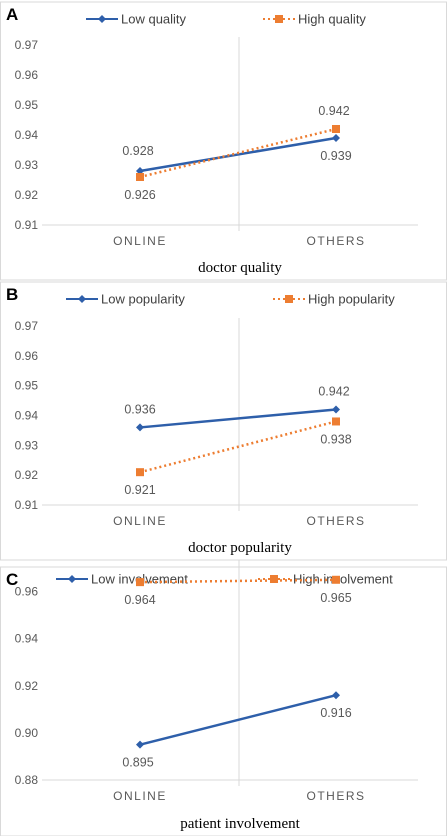  I want to click on panel-letter: B, so click(12, 294).